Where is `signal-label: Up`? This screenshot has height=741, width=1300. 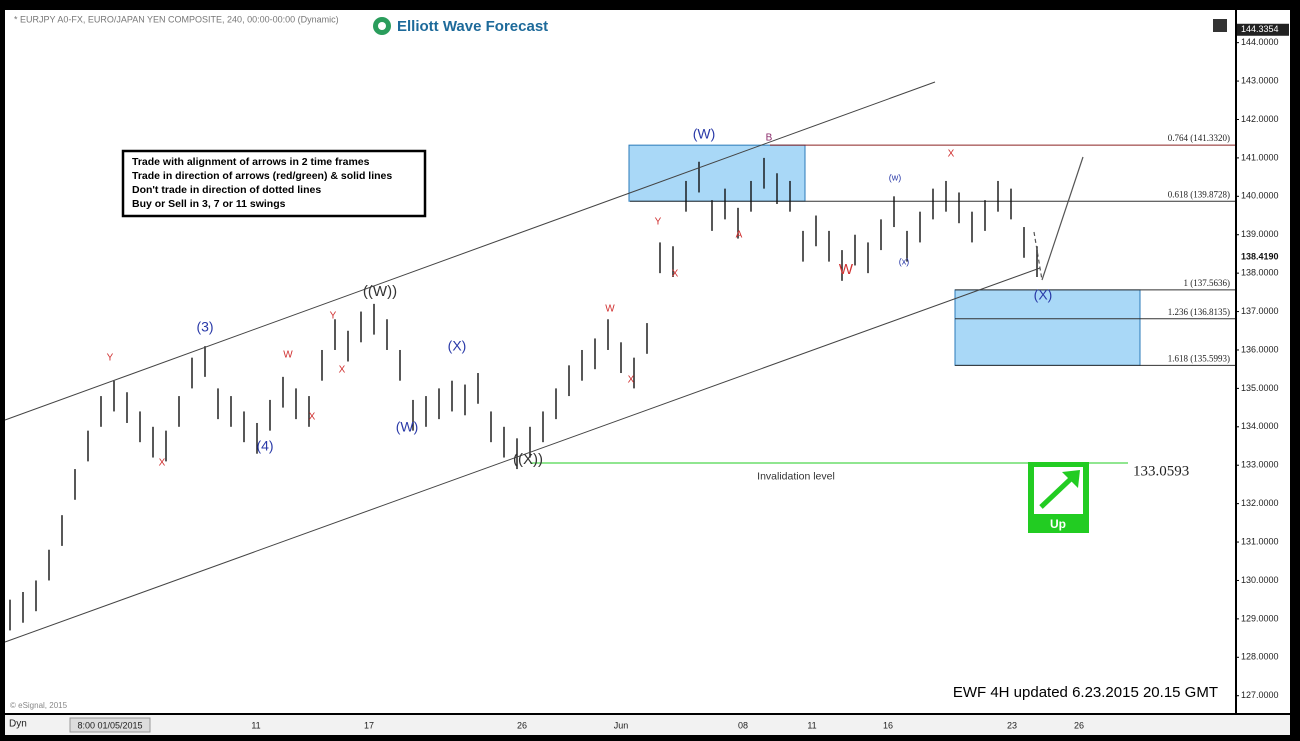 signal-label: Up is located at coordinates (1058, 524).